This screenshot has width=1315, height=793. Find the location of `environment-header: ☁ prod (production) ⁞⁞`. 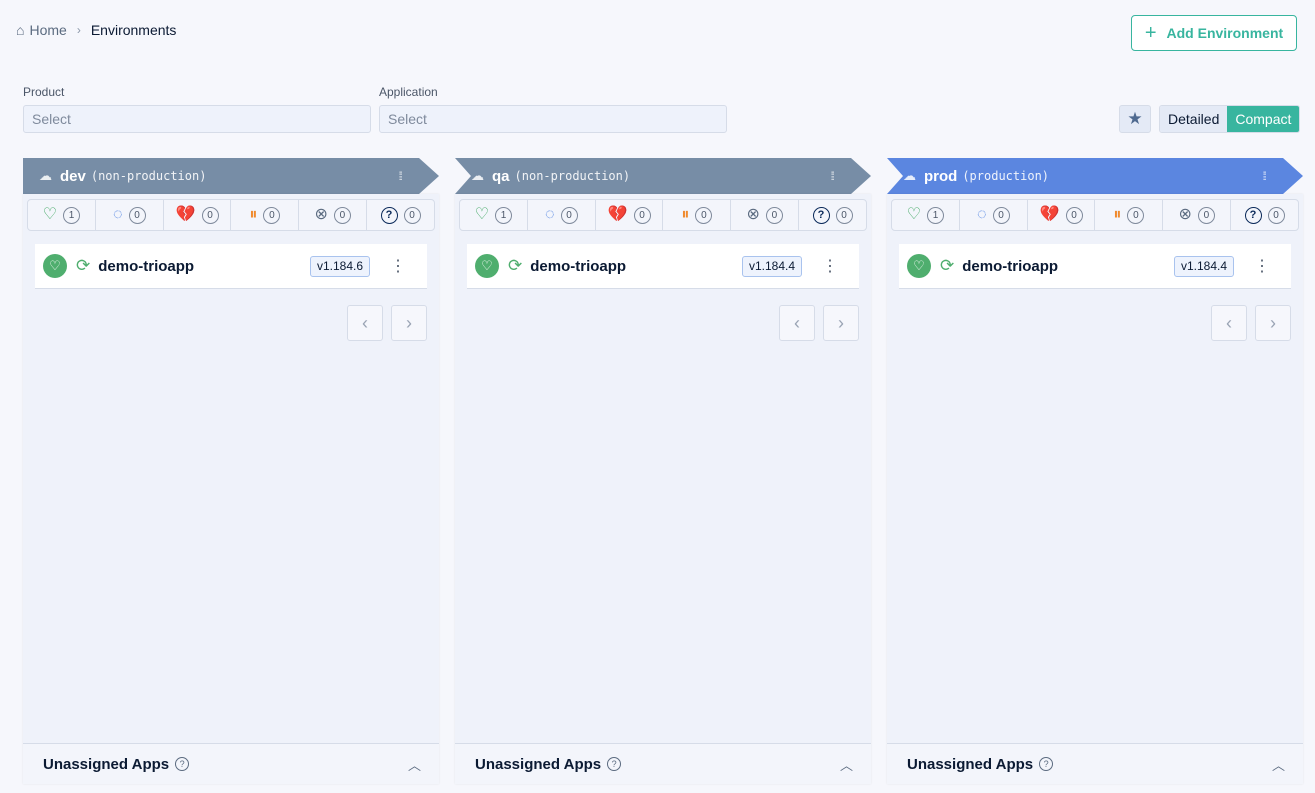

environment-header: ☁ prod (production) ⁞⁞ is located at coordinates (1095, 176).